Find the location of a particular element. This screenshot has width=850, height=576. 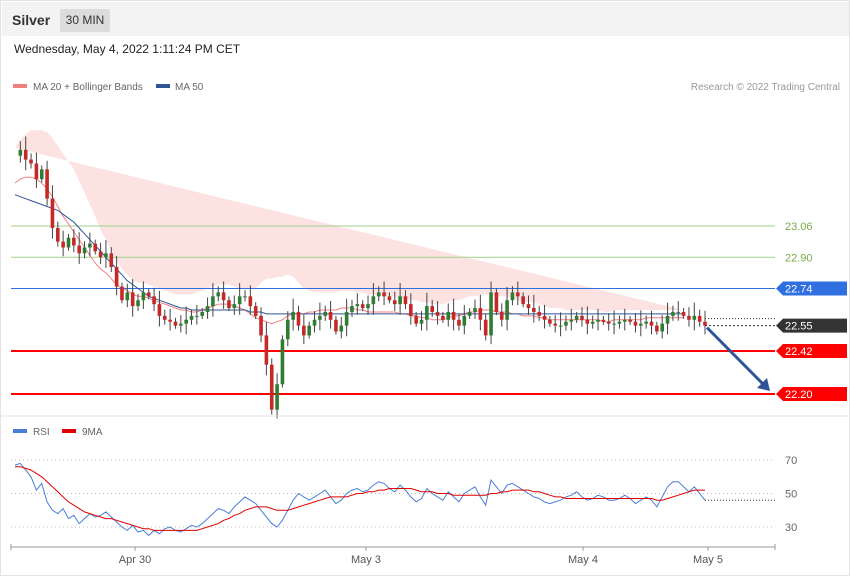

last-price-label: 22.55 is located at coordinates (799, 327).